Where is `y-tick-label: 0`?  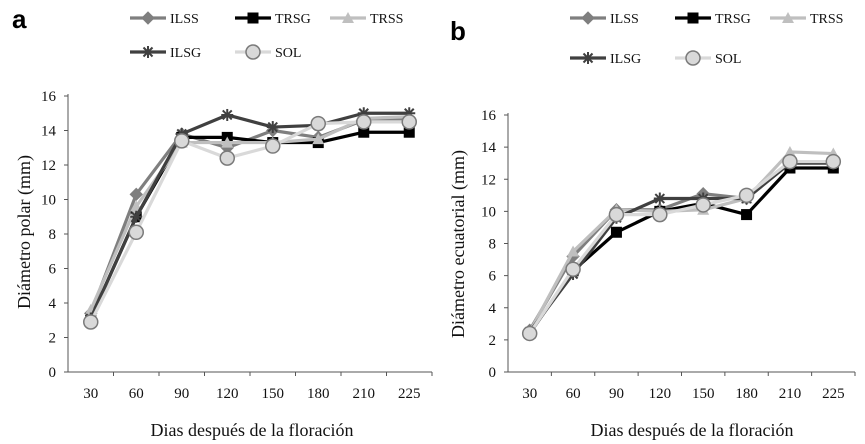 y-tick-label: 0 is located at coordinates (53, 373).